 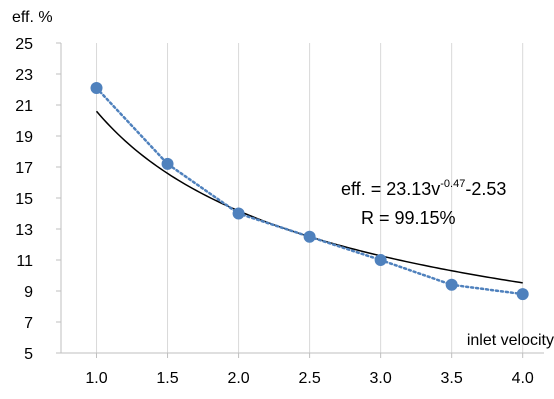 I want to click on y-tick-label: 23, so click(x=24, y=75).